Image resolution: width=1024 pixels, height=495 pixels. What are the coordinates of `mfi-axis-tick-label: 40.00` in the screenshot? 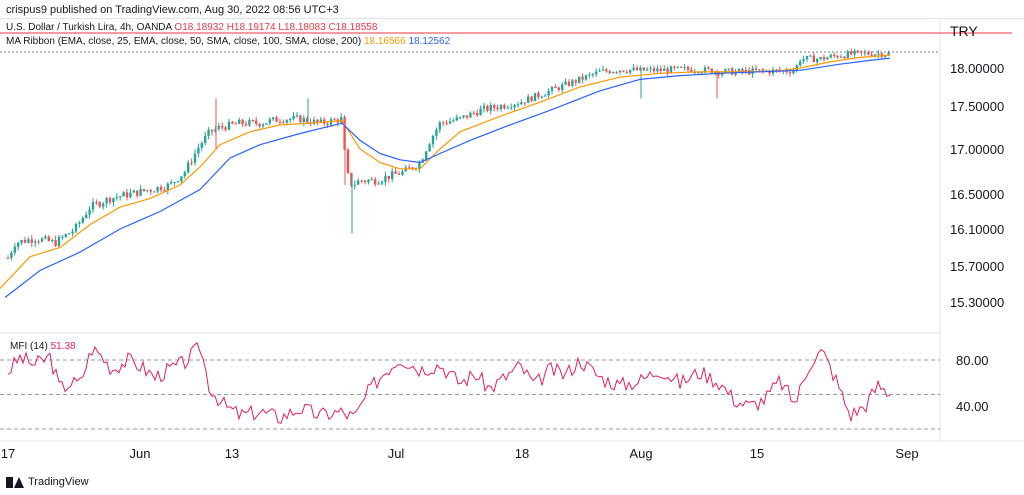 It's located at (972, 406).